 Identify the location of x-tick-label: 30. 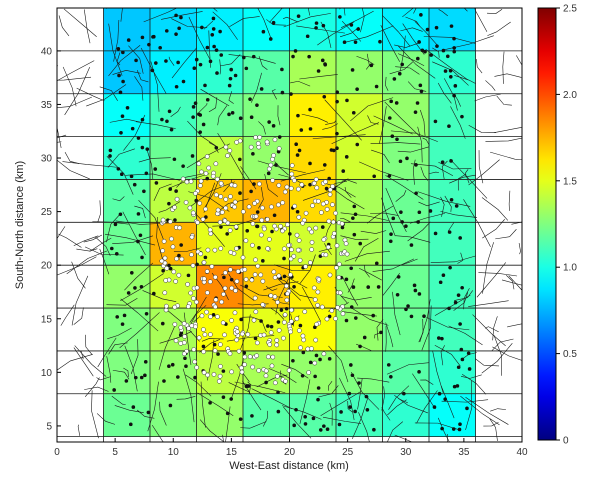
(406, 452).